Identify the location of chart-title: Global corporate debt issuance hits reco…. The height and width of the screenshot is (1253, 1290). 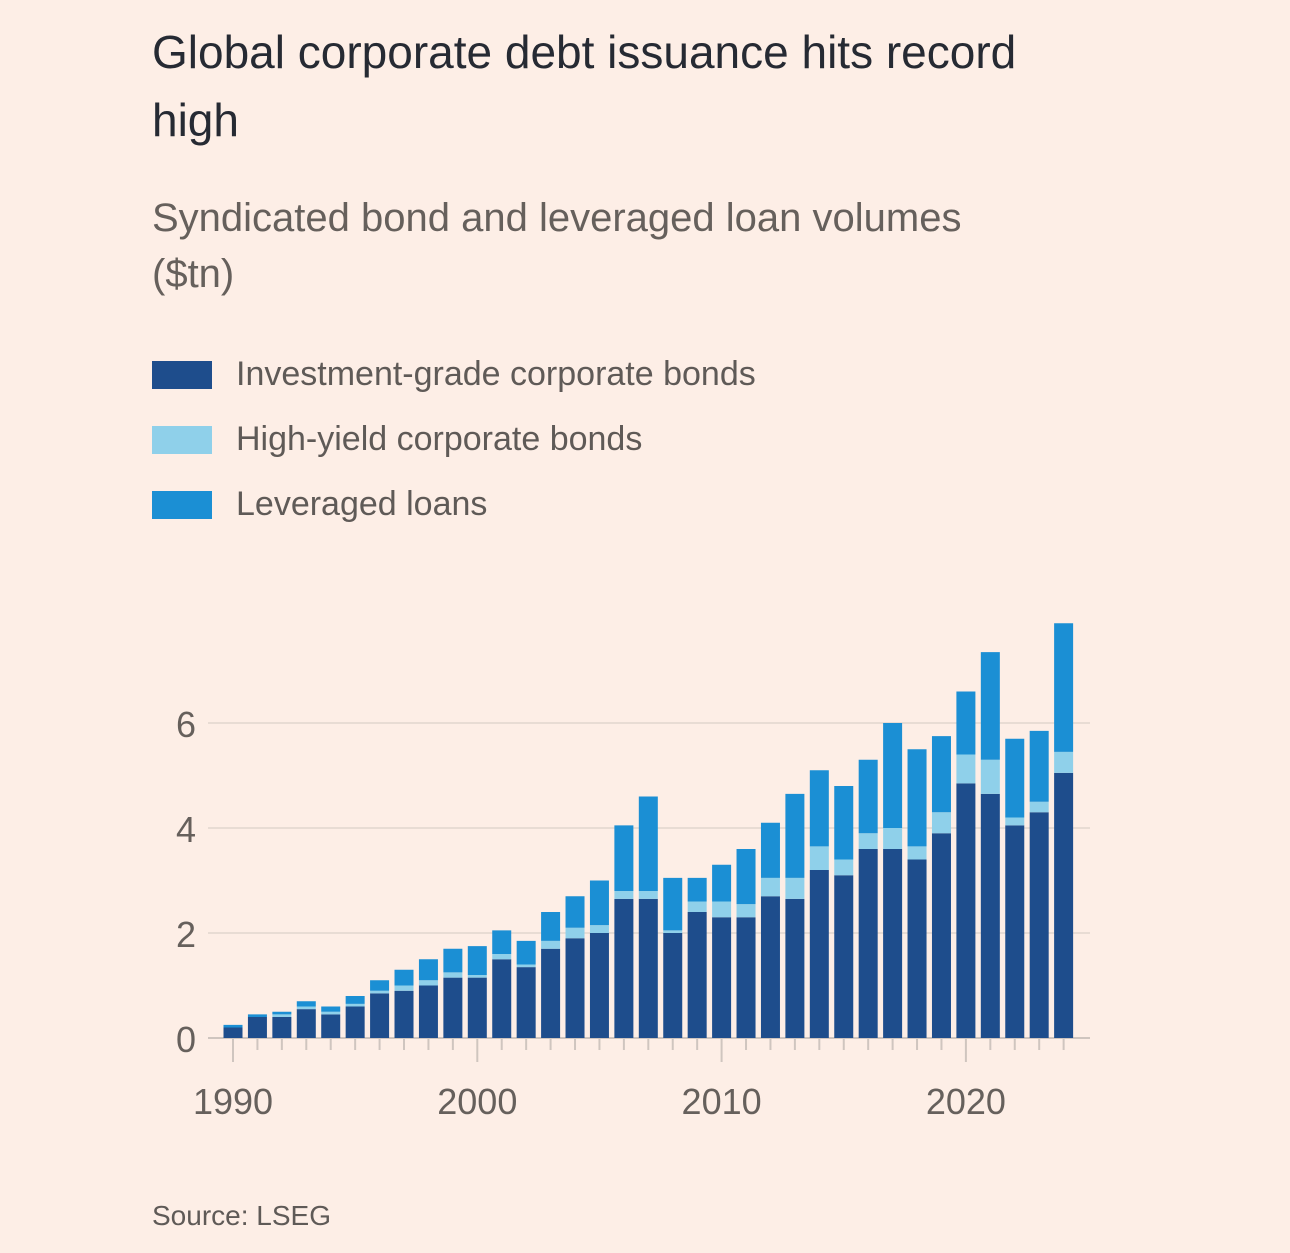
(584, 86).